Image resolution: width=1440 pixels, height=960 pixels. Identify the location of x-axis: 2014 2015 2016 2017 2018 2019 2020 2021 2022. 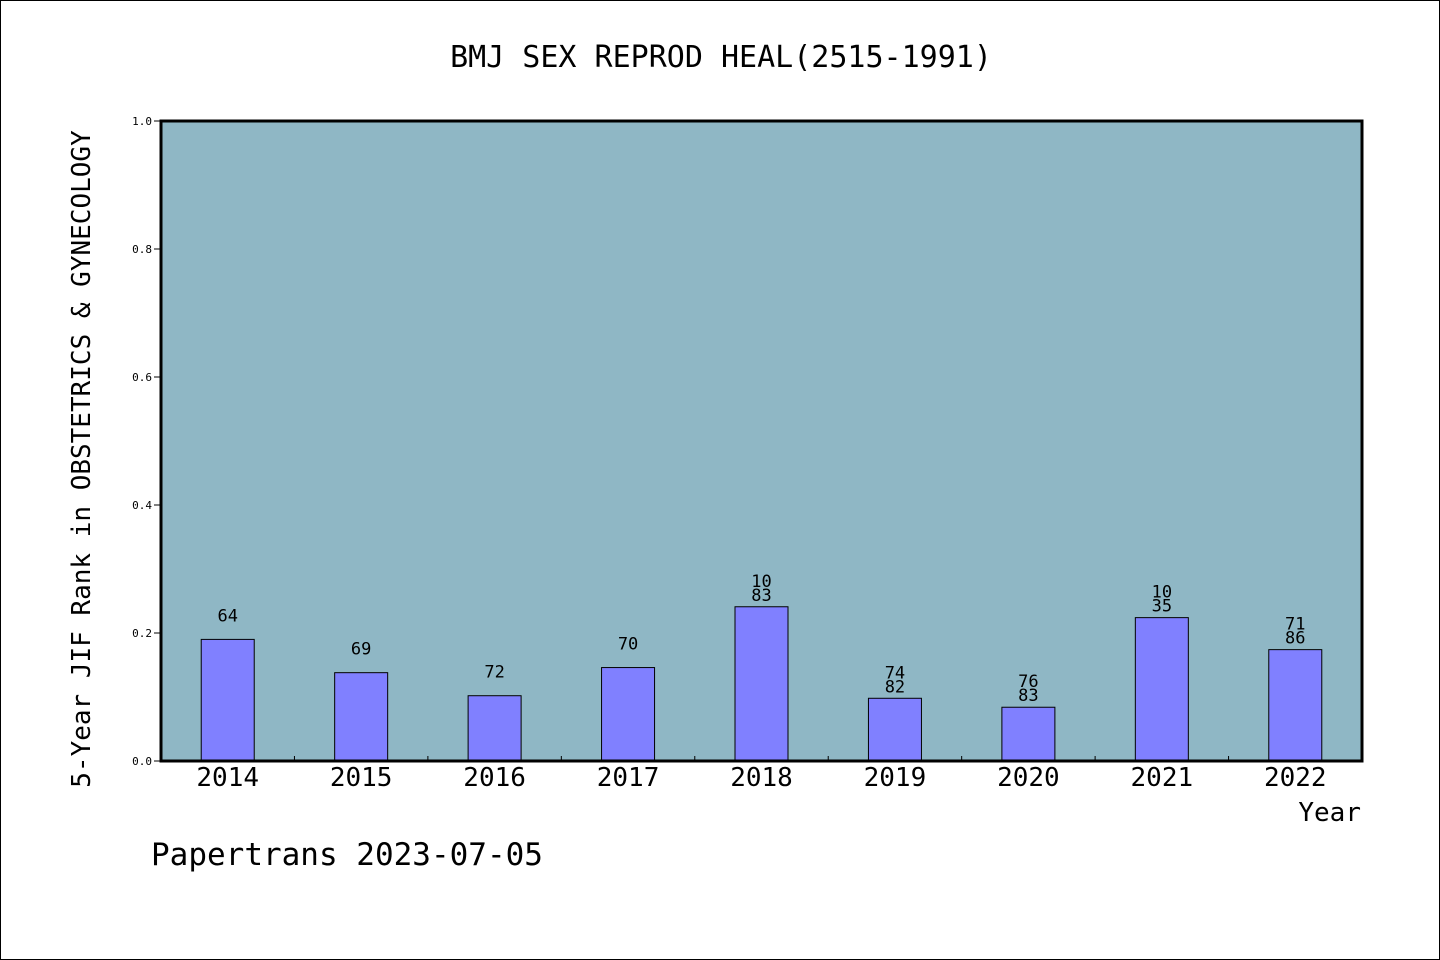
(761, 774).